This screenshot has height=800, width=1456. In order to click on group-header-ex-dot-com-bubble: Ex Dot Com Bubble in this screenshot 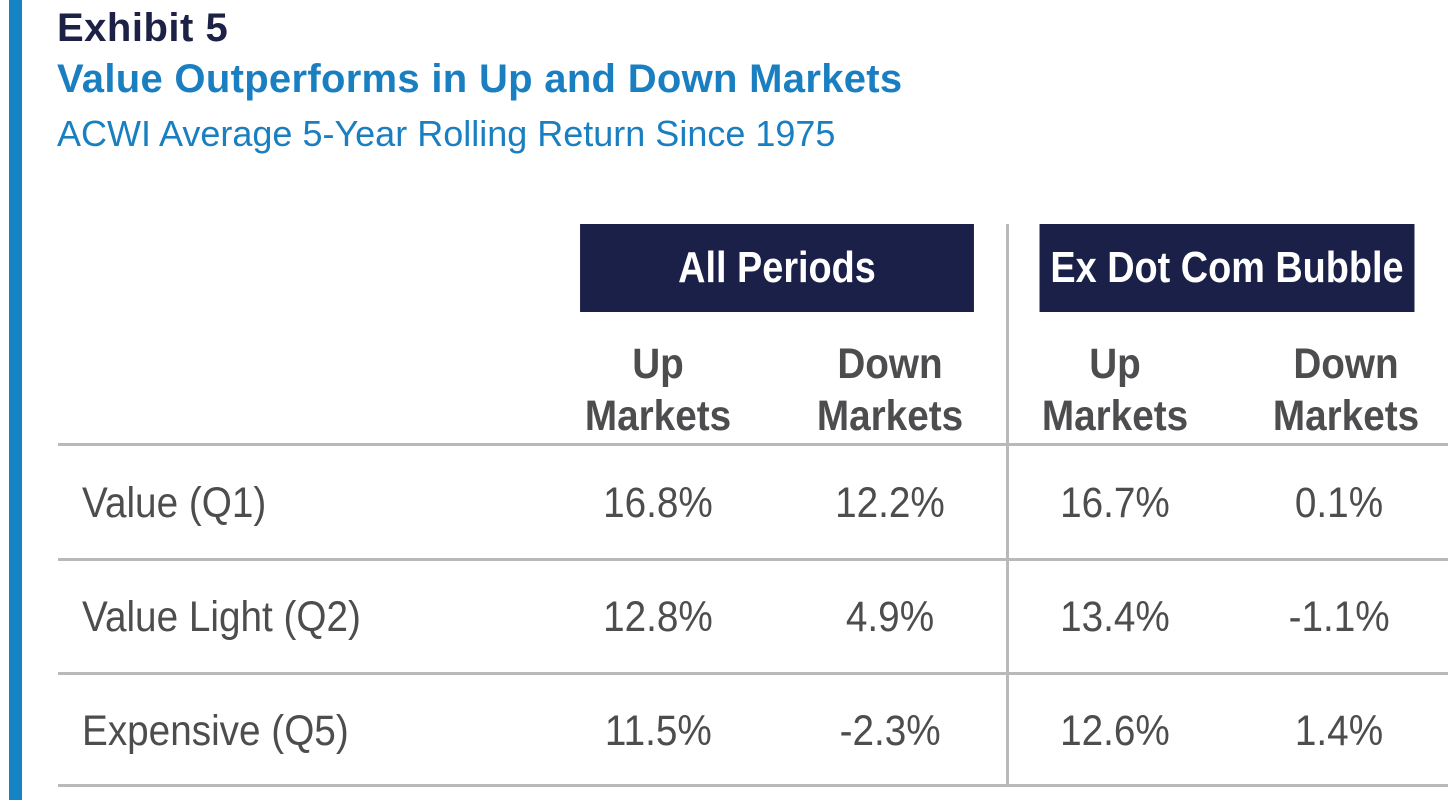, I will do `click(1227, 268)`.